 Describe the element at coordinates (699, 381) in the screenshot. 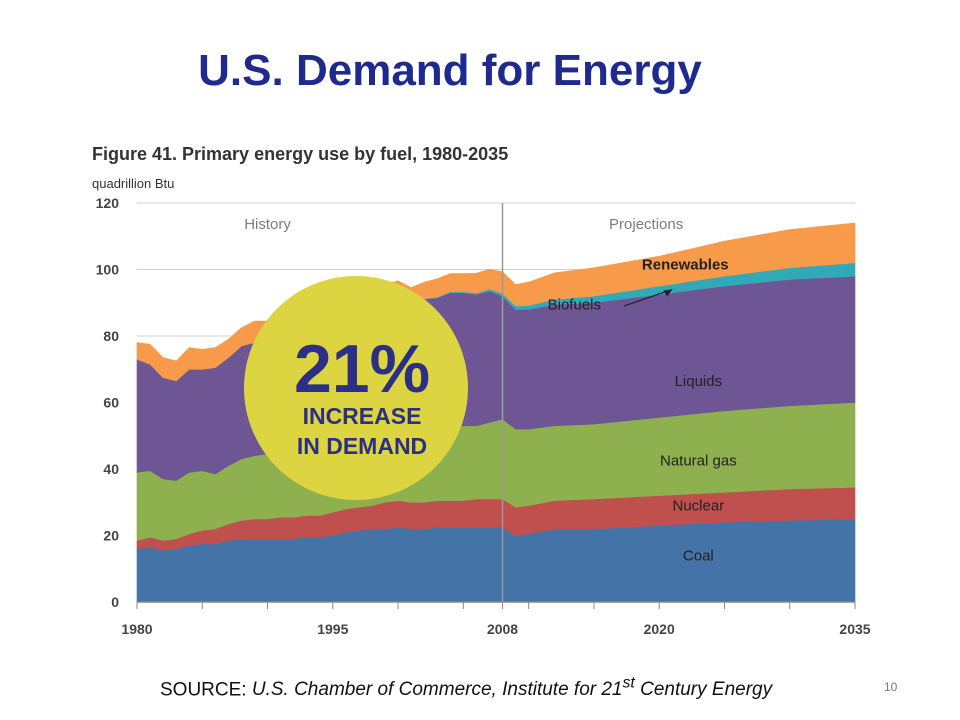

I see `series-label-liquids: Liquids` at that location.